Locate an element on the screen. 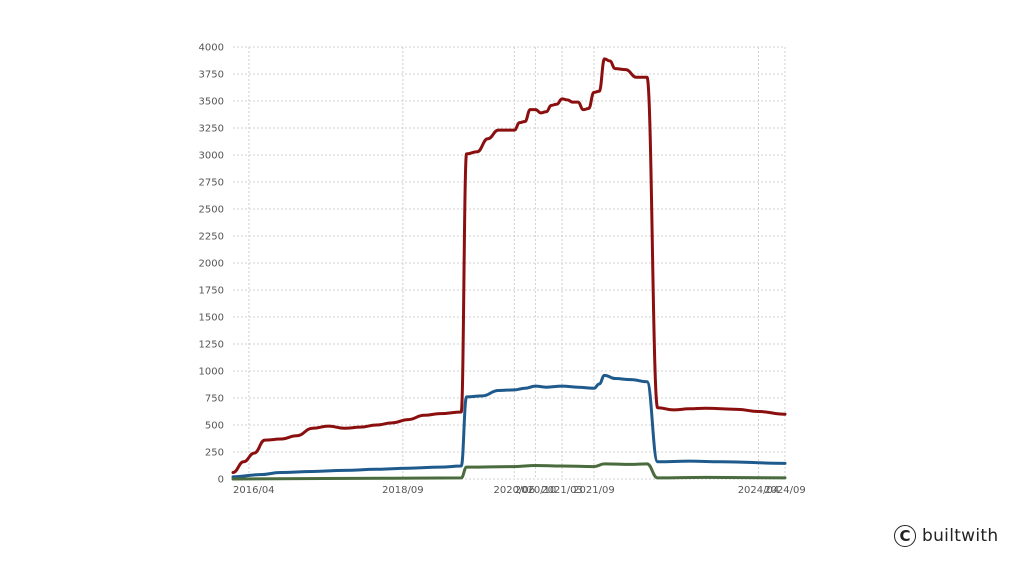  y-tick-label: 1000 is located at coordinates (211, 372).